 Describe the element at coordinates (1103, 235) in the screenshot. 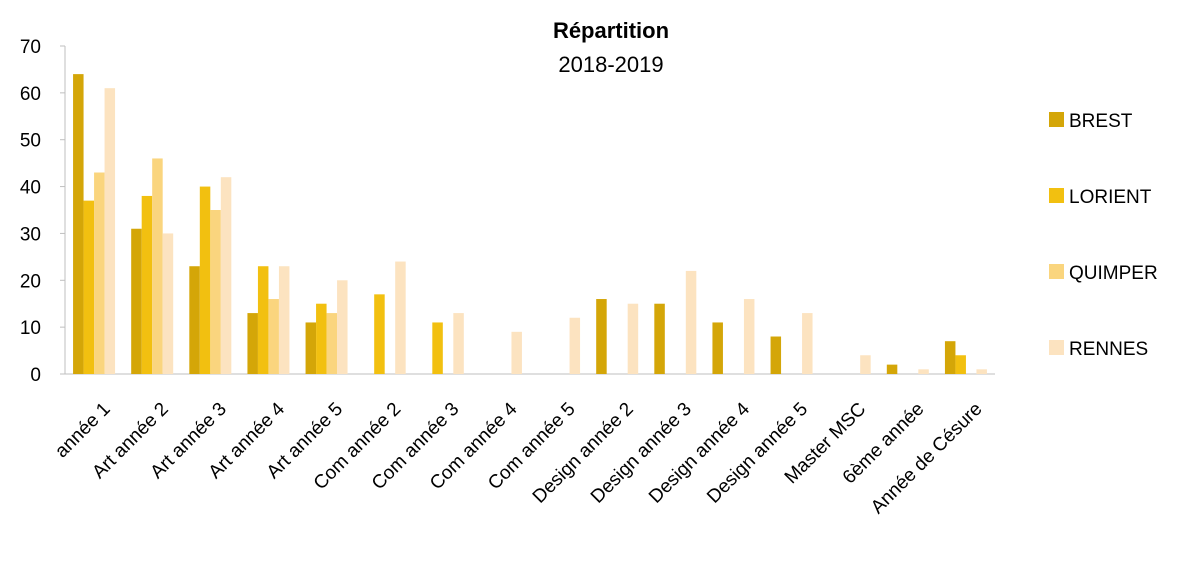

I see `legend: BREST LORIENT QUIMPER RENNES` at that location.